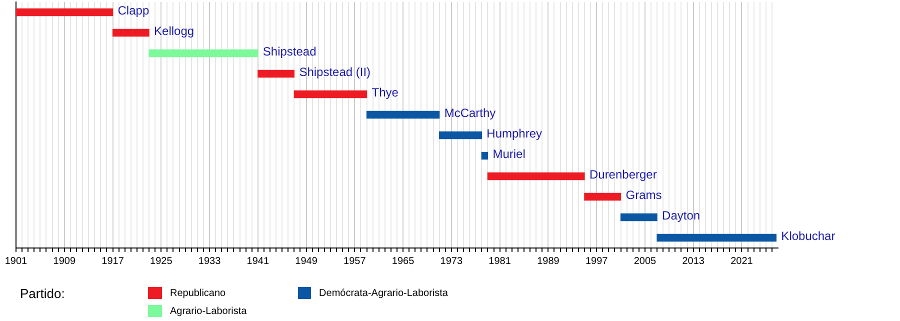 This screenshot has height=321, width=900. I want to click on x-tick-label: 1933, so click(210, 261).